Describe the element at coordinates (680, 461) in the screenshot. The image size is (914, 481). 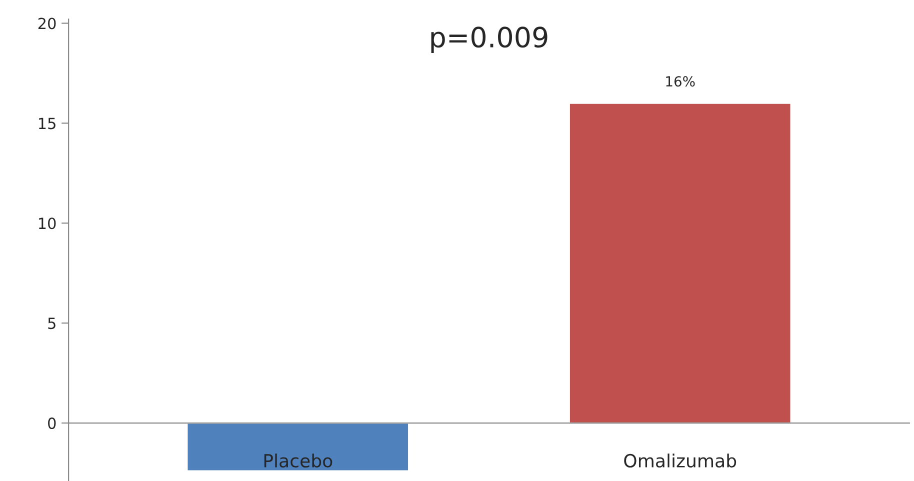
I see `x-tick-label: Omalizumab` at that location.